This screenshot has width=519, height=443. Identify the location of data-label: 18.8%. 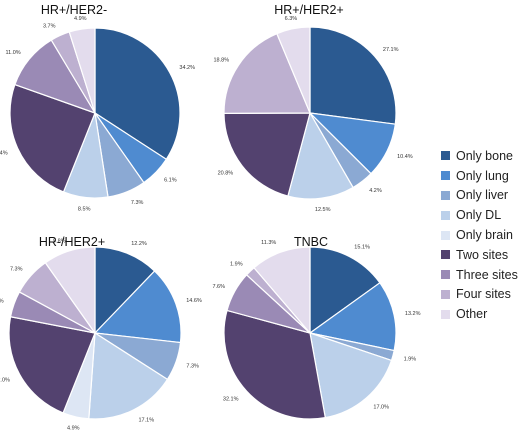
(221, 60).